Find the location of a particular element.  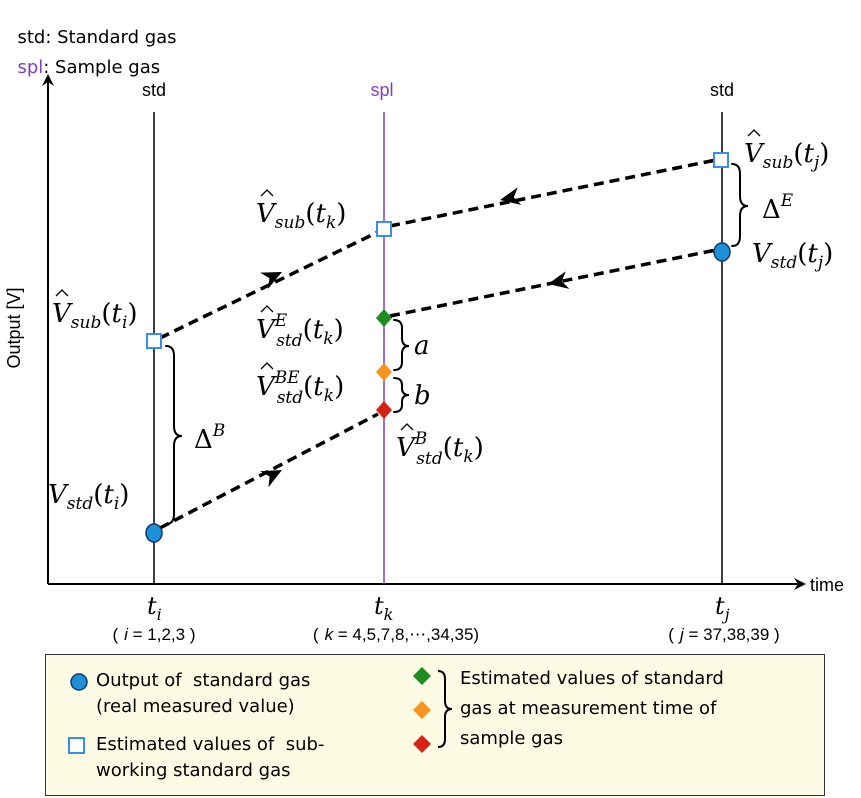

spl-desc: : Sample gas is located at coordinates (102, 67).